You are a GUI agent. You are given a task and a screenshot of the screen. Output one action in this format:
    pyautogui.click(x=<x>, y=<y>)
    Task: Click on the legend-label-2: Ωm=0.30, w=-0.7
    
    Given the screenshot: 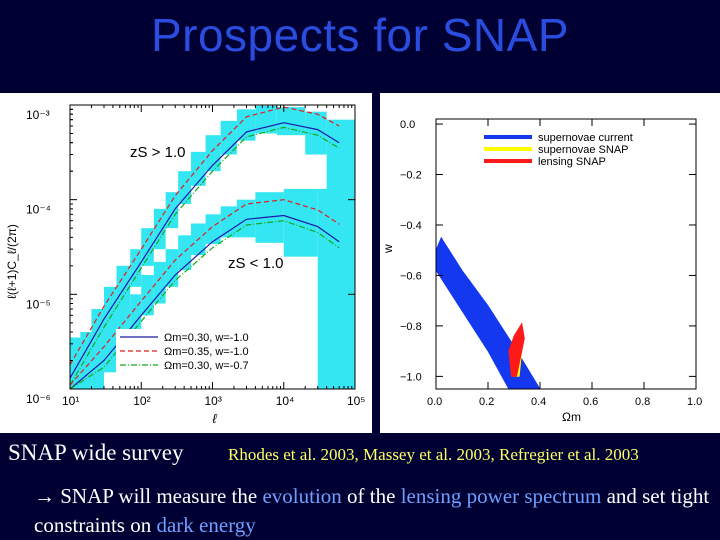 What is the action you would take?
    pyautogui.click(x=206, y=366)
    